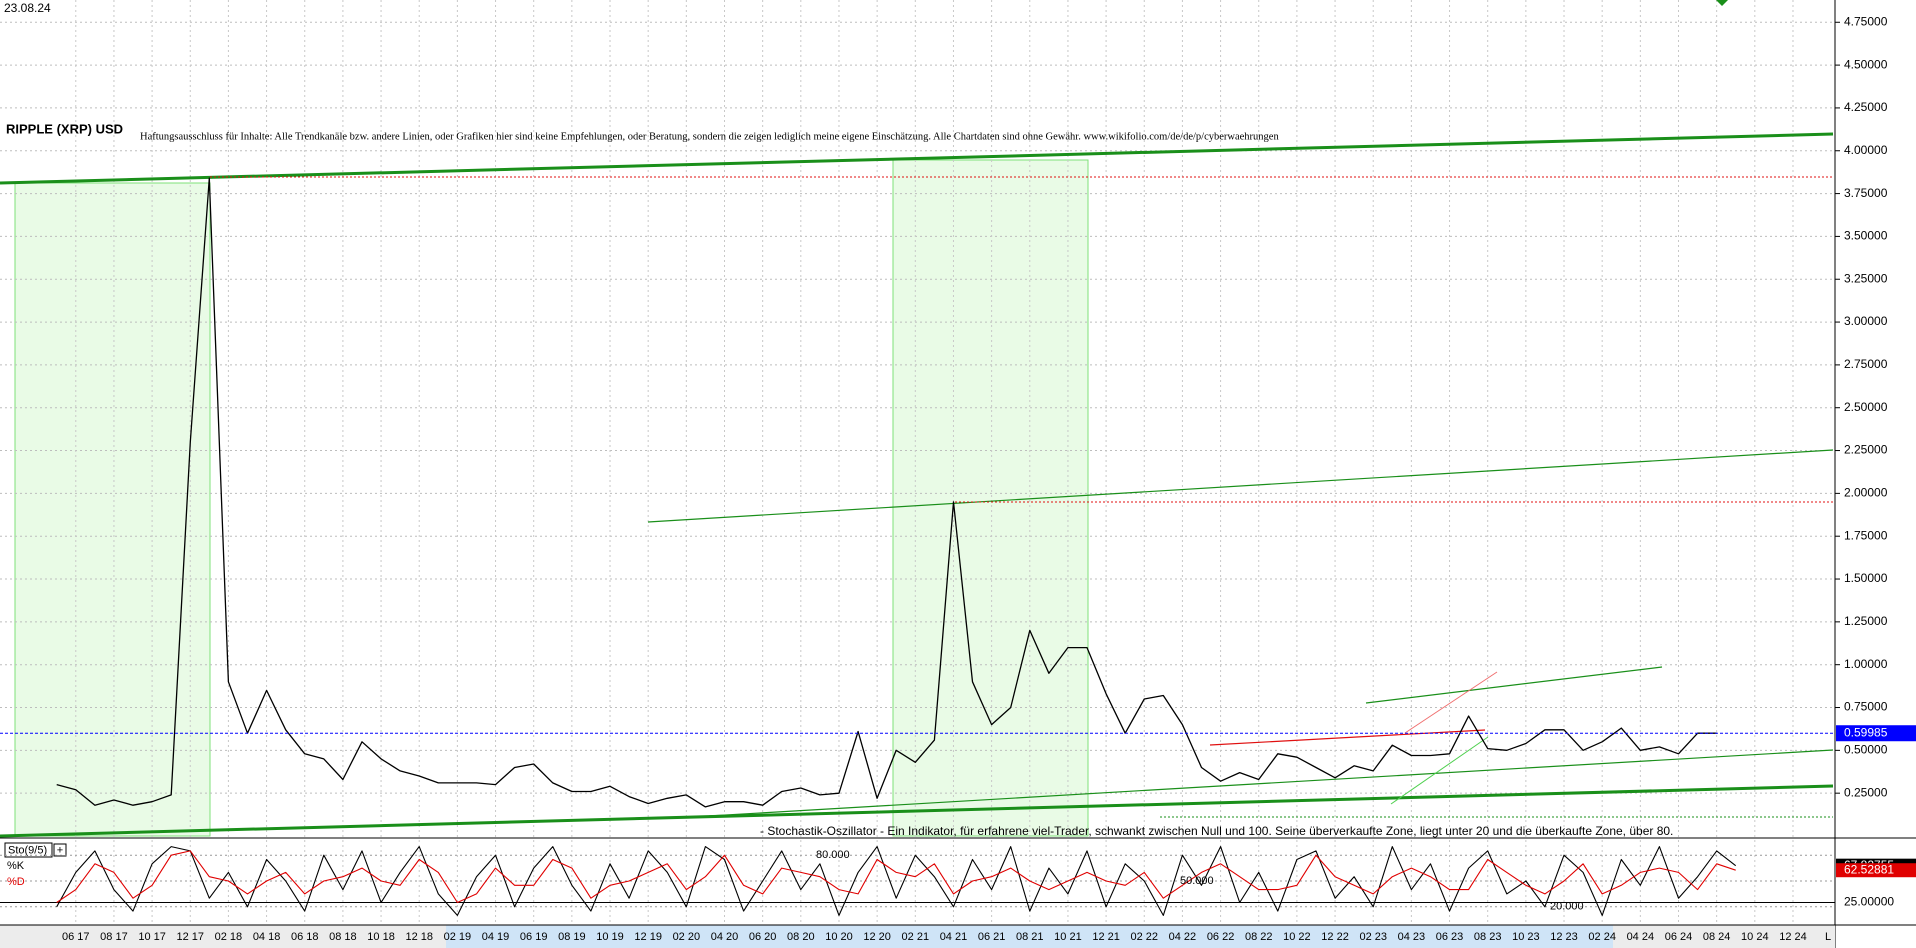 Image resolution: width=1916 pixels, height=948 pixels. What do you see at coordinates (1144, 937) in the screenshot?
I see `x-tick-label: 02 22` at bounding box center [1144, 937].